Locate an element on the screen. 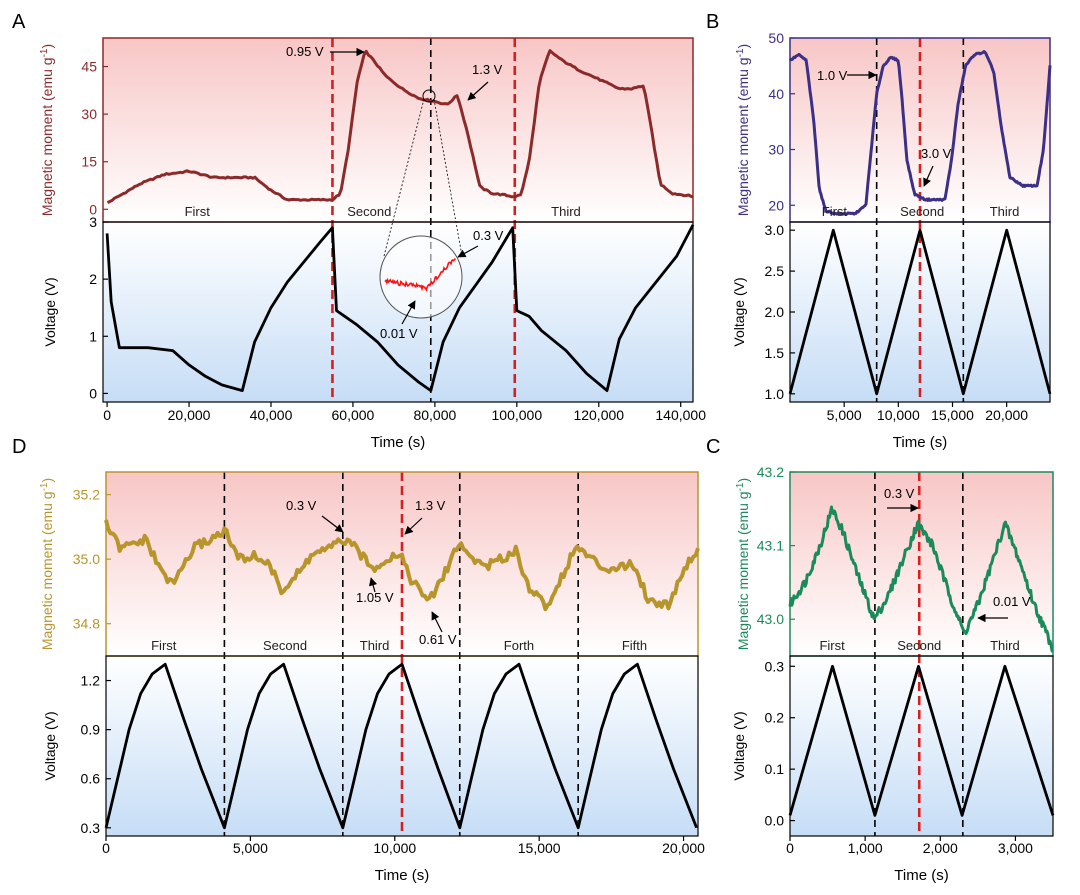 This screenshot has height=895, width=1080. bottom-ytick-label: 3.0 is located at coordinates (775, 230).